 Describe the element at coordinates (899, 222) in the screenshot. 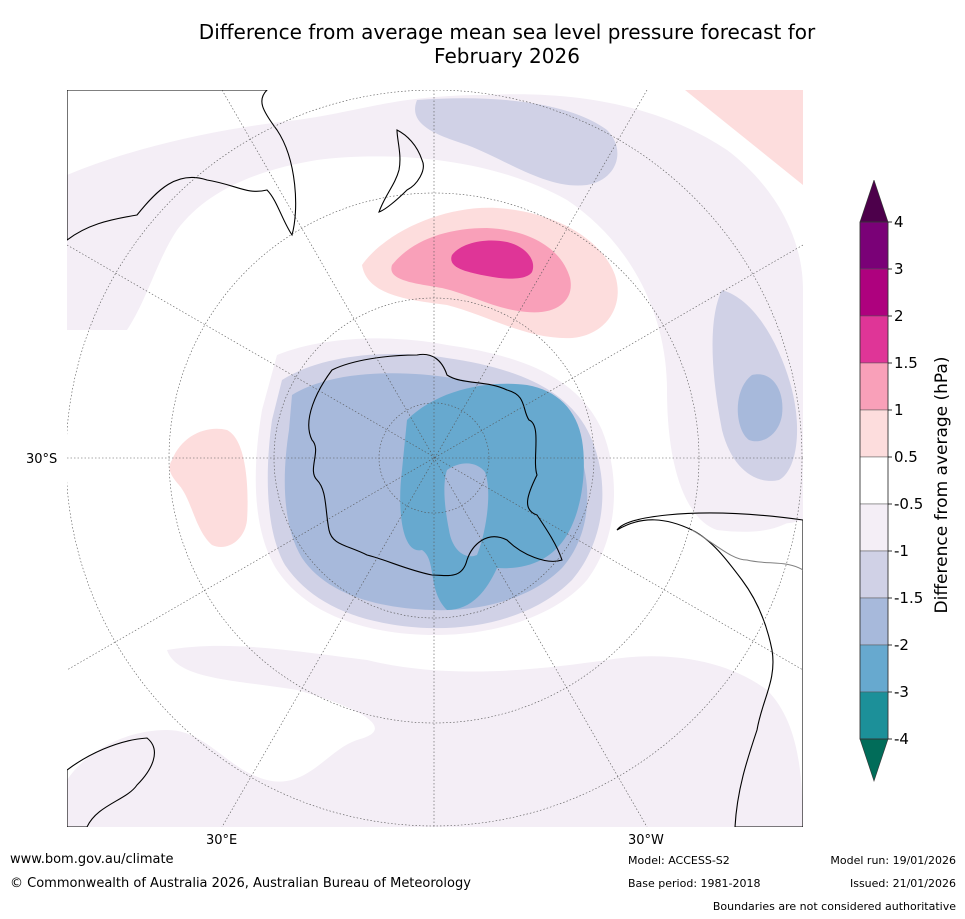

I see `colorbar-tick-label-0: 4` at that location.